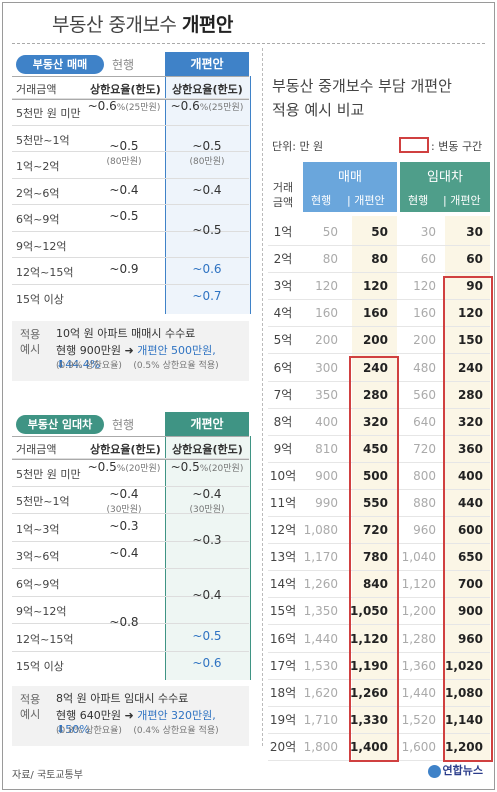 The image size is (497, 792). I want to click on amount-label: 3억~6억, so click(38, 557).